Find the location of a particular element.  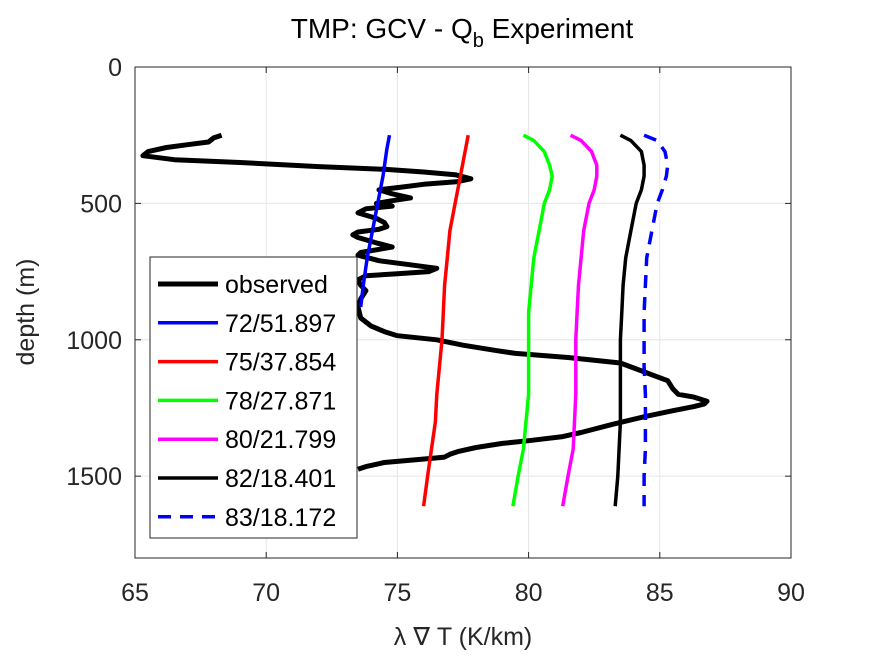

legend-label-0: observed is located at coordinates (276, 285).